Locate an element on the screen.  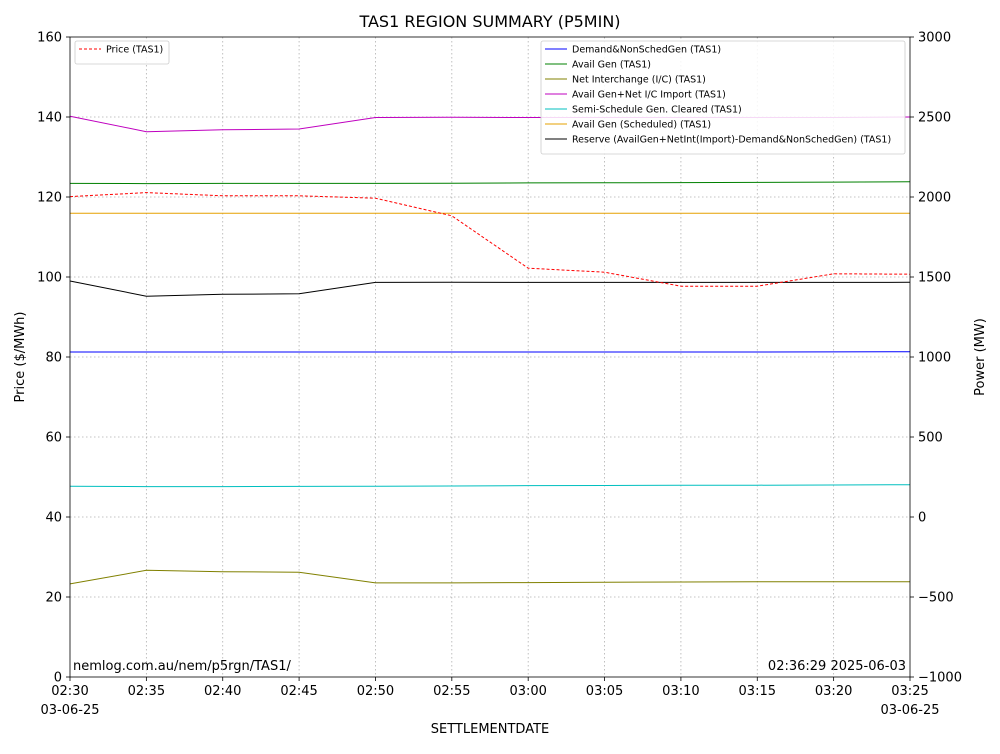
y-left-tick-label: 100 is located at coordinates (49, 278).